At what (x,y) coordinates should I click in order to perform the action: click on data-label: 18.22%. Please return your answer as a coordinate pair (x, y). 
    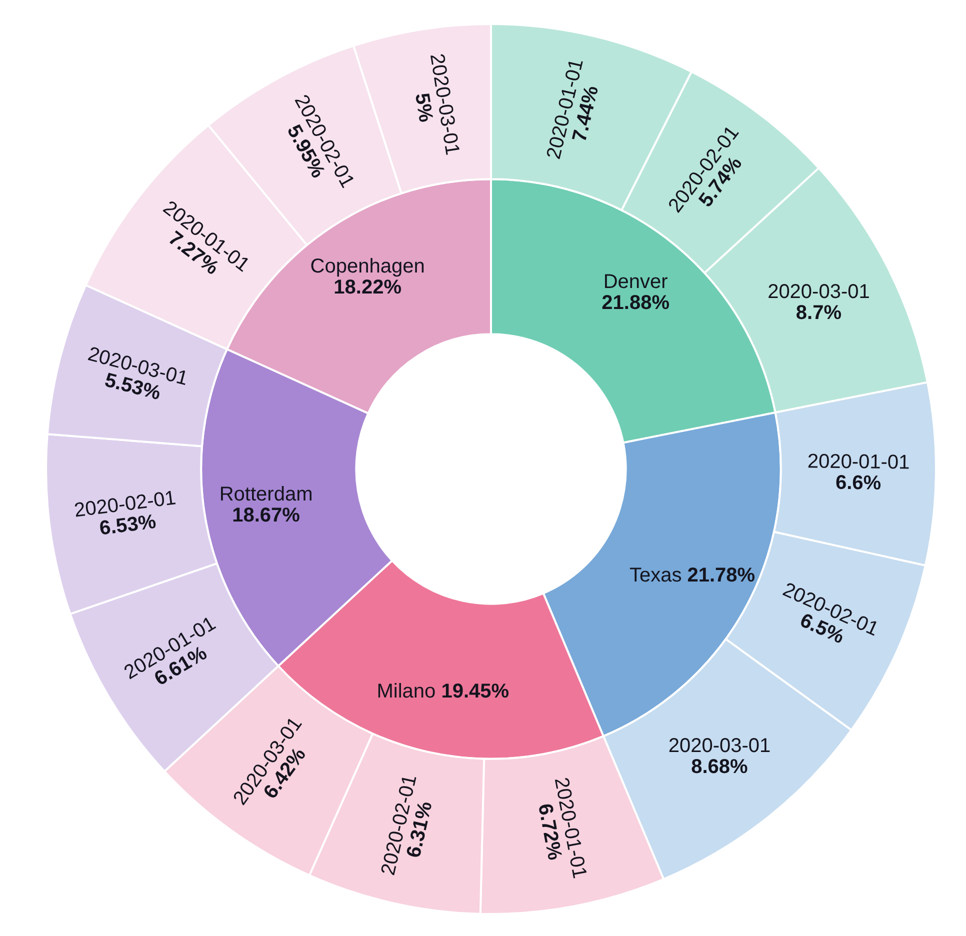
    Looking at the image, I should click on (368, 287).